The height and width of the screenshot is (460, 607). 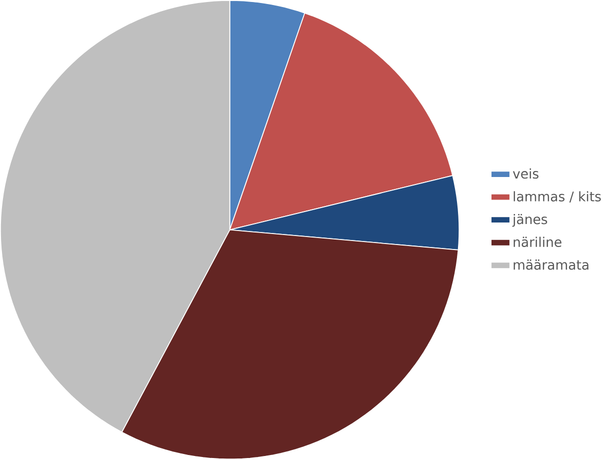 I want to click on legend-label: lammas / kits, so click(x=557, y=197).